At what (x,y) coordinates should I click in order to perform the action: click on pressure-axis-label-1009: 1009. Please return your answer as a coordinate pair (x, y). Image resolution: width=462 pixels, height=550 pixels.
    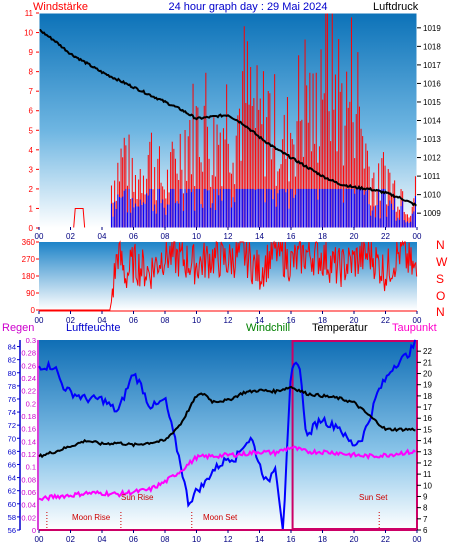
    Looking at the image, I should click on (432, 213).